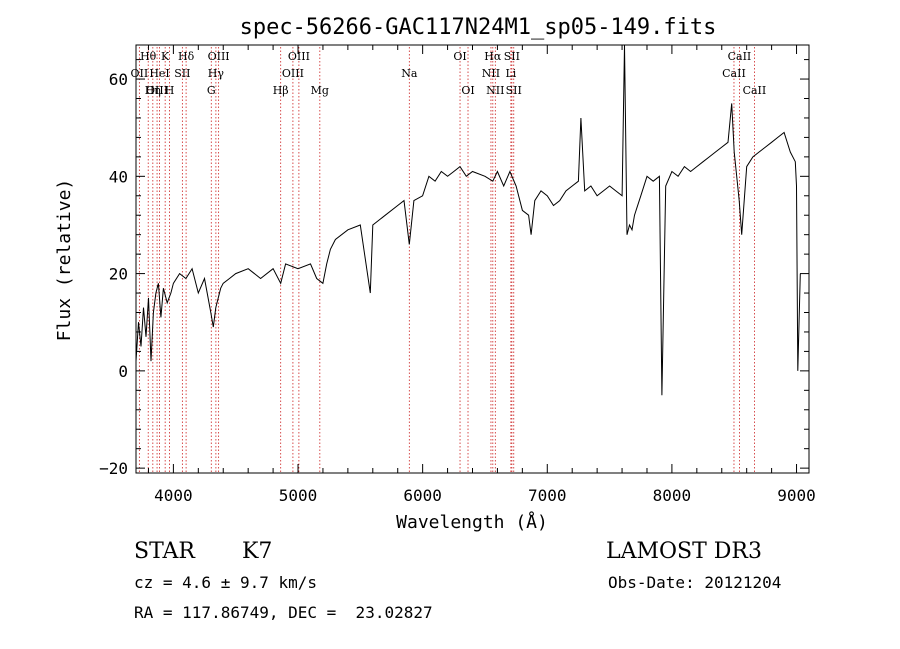 Image resolution: width=900 pixels, height=649 pixels. What do you see at coordinates (164, 551) in the screenshot?
I see `object-class: STAR` at bounding box center [164, 551].